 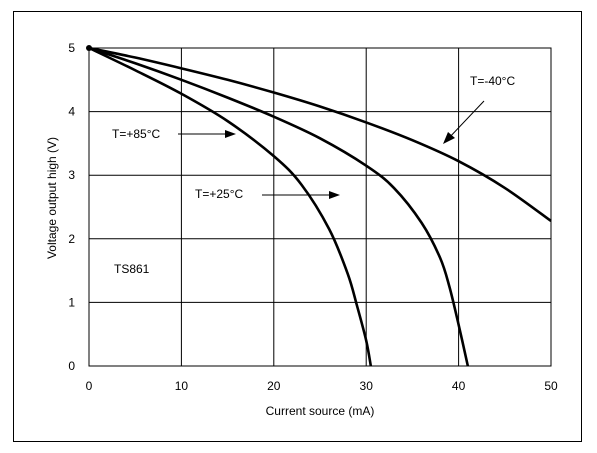 I want to click on y-tick-label: 5, so click(x=71, y=48).